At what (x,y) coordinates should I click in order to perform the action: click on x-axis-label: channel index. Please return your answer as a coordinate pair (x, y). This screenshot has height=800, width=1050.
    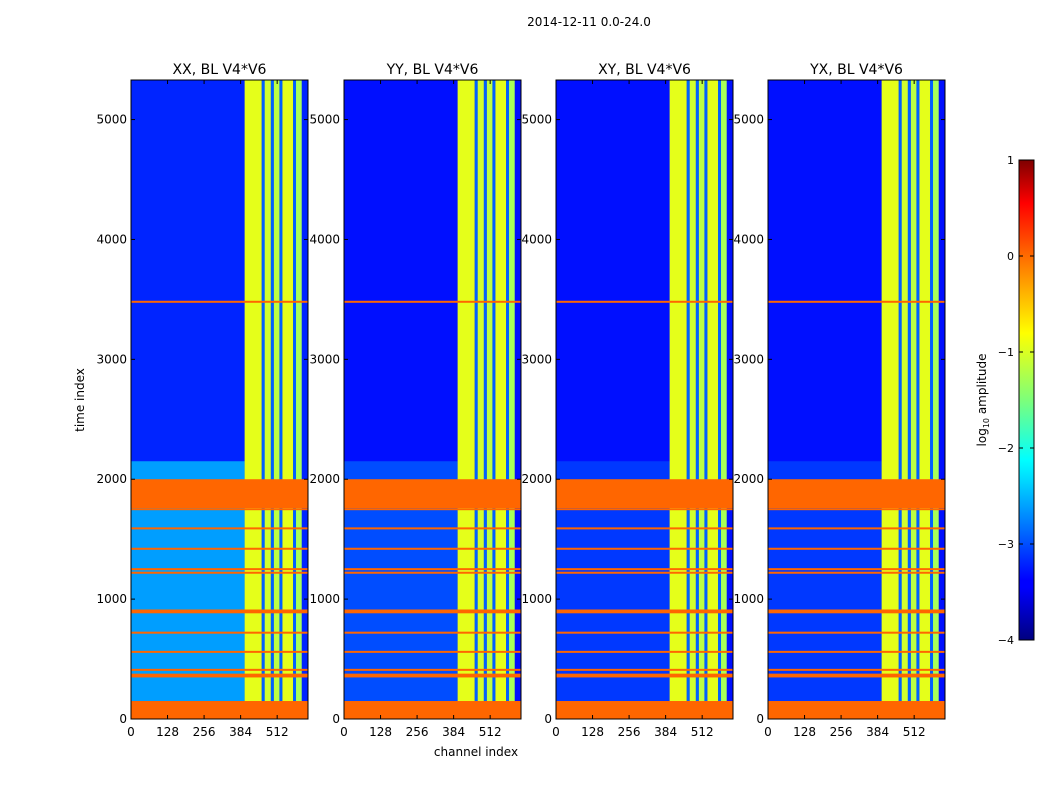
    Looking at the image, I should click on (476, 752).